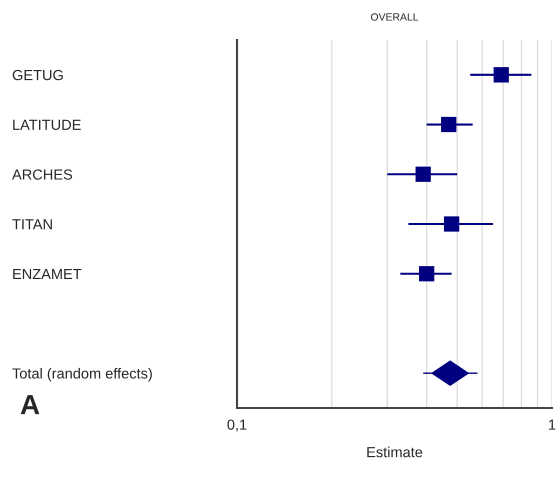 Image resolution: width=560 pixels, height=477 pixels. Describe the element at coordinates (47, 274) in the screenshot. I see `y-tick-label: ENZAMET` at that location.